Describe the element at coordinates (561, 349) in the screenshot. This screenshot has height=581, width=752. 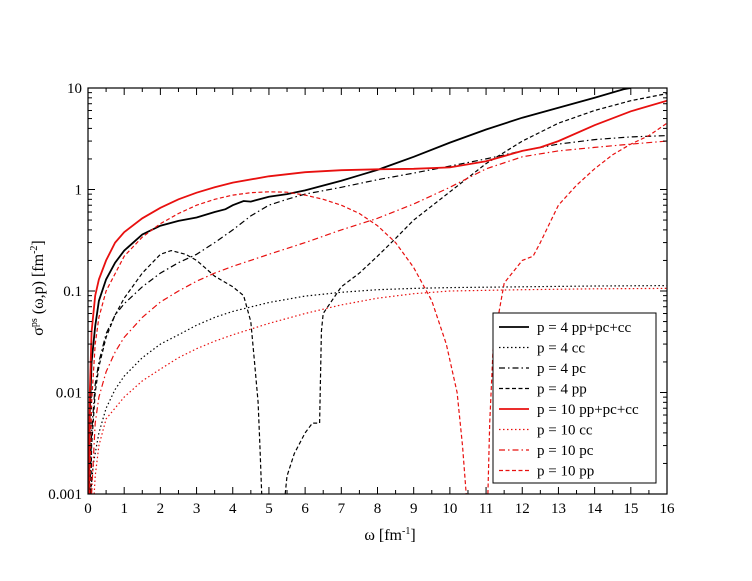
I see `legend-label: p = 4 cc` at that location.